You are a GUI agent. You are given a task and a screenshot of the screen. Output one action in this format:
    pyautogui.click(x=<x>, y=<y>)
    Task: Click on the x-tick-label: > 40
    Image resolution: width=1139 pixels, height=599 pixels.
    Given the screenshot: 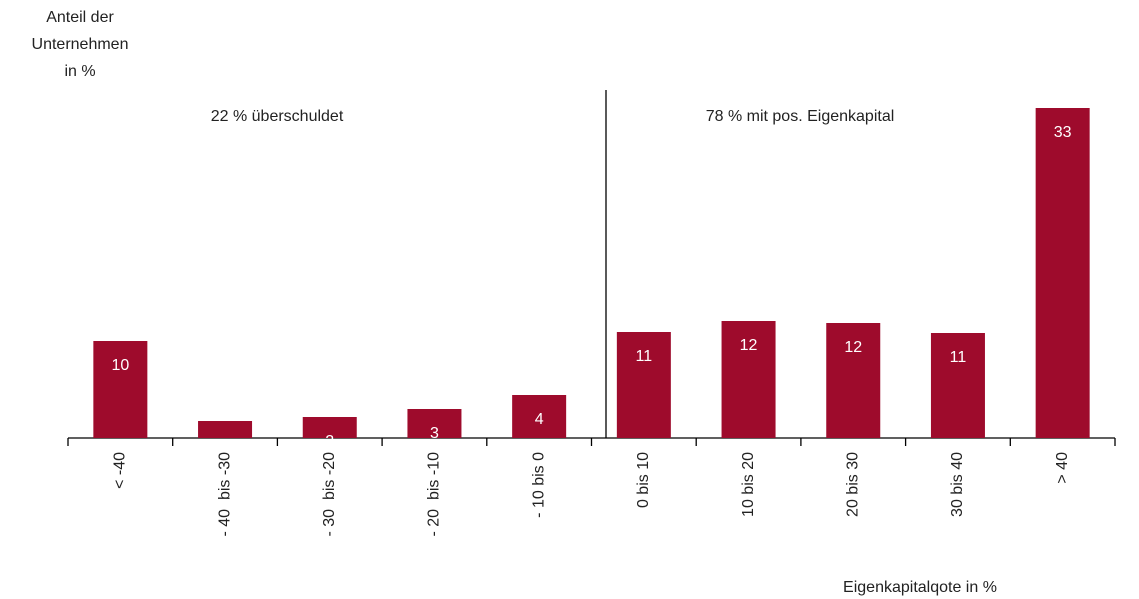 What is the action you would take?
    pyautogui.click(x=1062, y=468)
    